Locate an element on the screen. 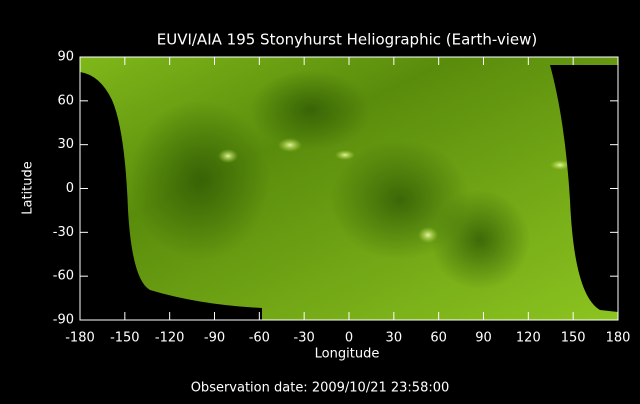  y-tick-label: 90 is located at coordinates (65, 57).